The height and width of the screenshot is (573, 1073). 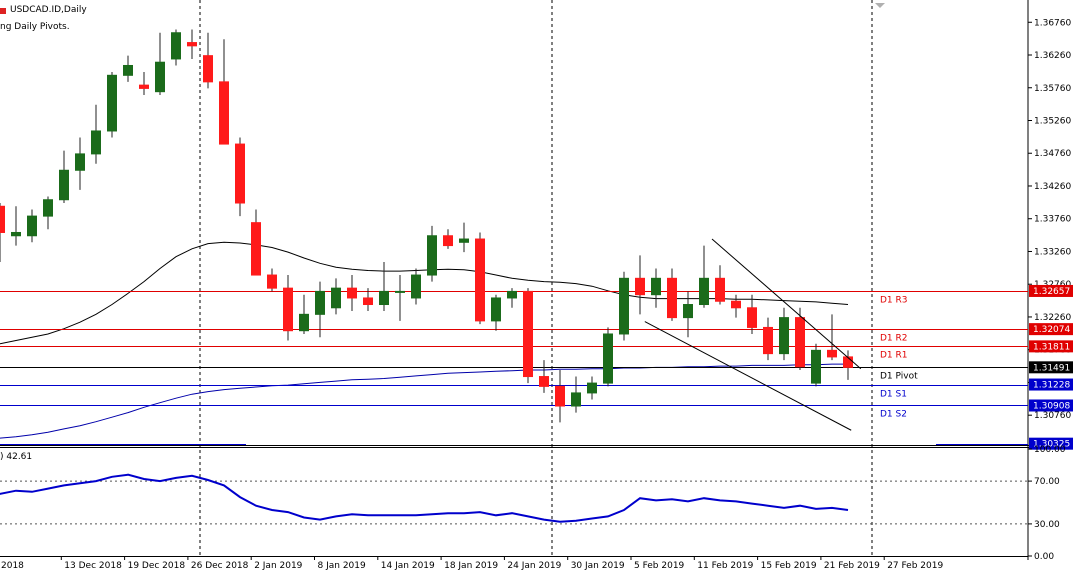 What do you see at coordinates (1050, 450) in the screenshot?
I see `oscillator-tick-label: 100.00` at bounding box center [1050, 450].